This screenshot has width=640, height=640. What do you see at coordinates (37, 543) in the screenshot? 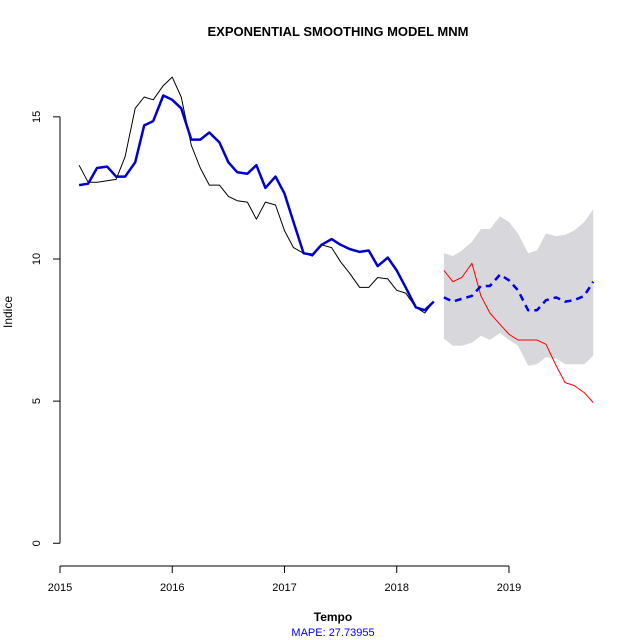
I see `y-tick-label: 0` at bounding box center [37, 543].